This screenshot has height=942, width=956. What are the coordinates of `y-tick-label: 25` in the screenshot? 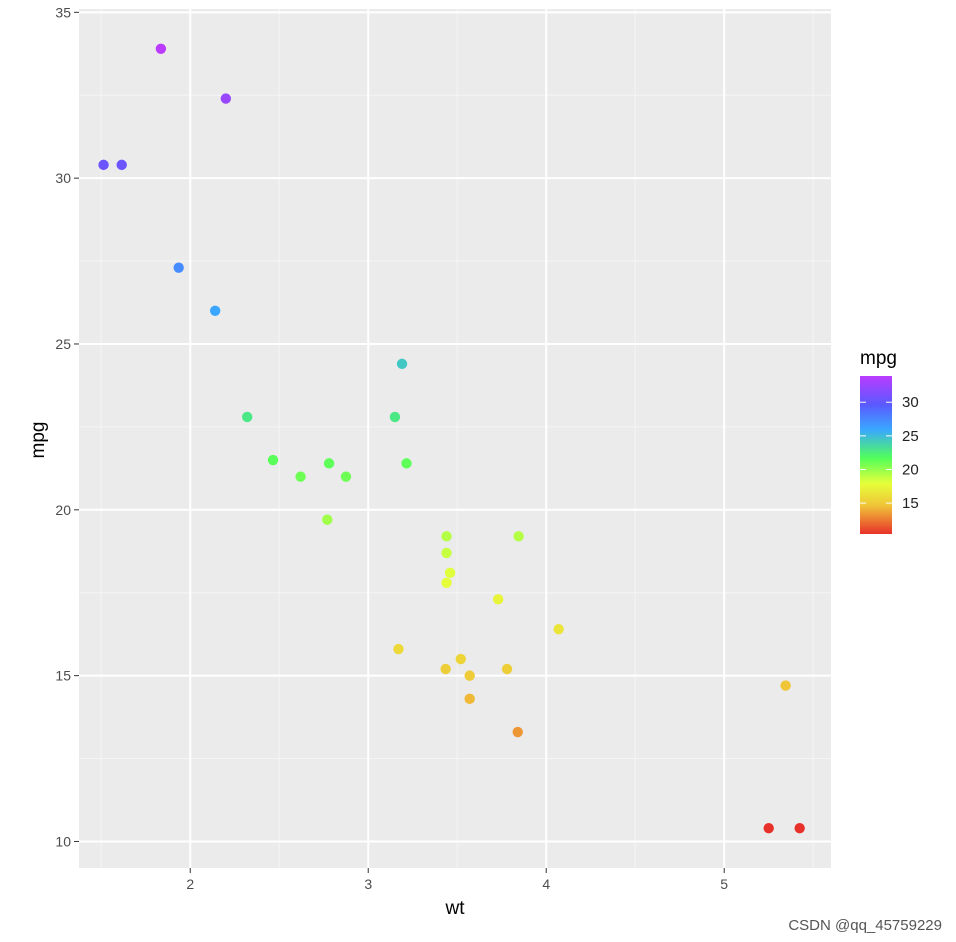 It's located at (63, 344).